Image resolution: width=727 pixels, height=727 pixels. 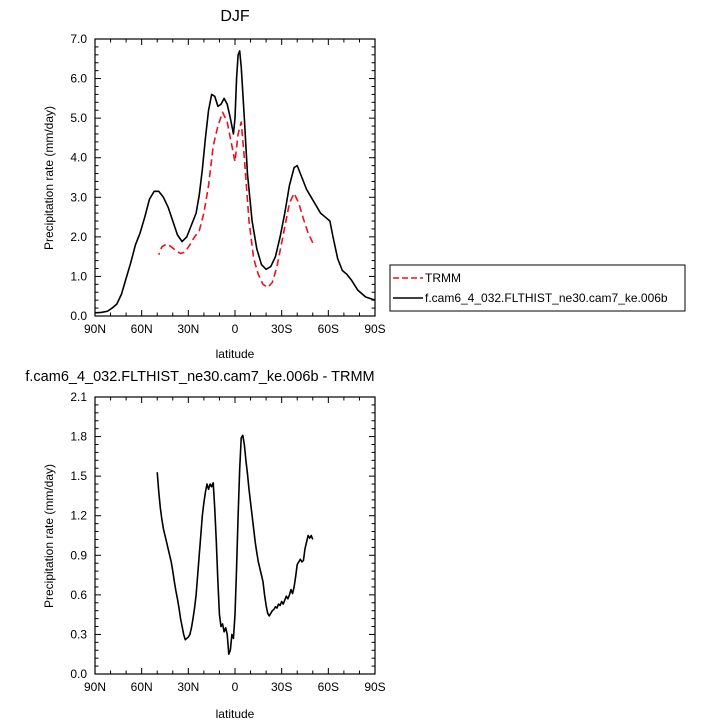 I want to click on top-y-tick-label: 7.0, so click(x=78, y=39).